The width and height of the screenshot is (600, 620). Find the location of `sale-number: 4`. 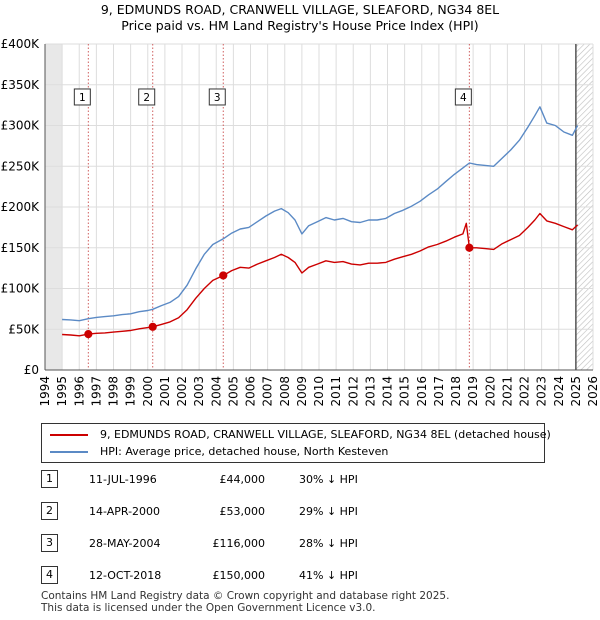

sale-number: 4 is located at coordinates (49, 575).